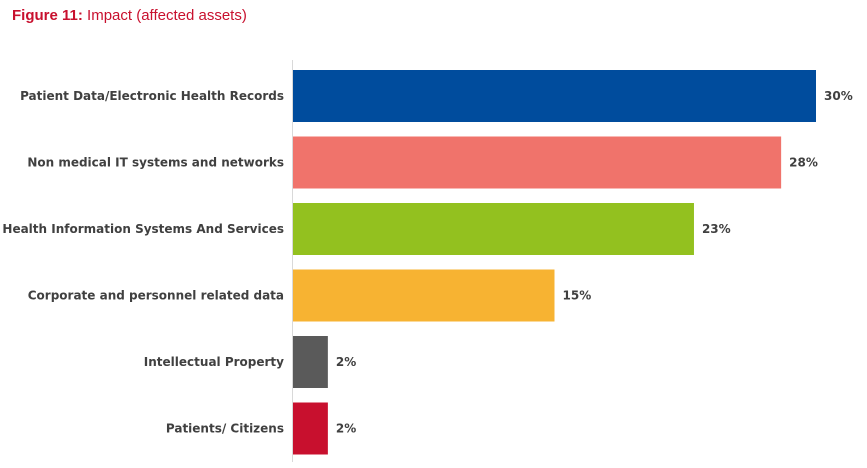 This screenshot has height=468, width=867. I want to click on figure-caption: Impact (affected assets), so click(167, 15).